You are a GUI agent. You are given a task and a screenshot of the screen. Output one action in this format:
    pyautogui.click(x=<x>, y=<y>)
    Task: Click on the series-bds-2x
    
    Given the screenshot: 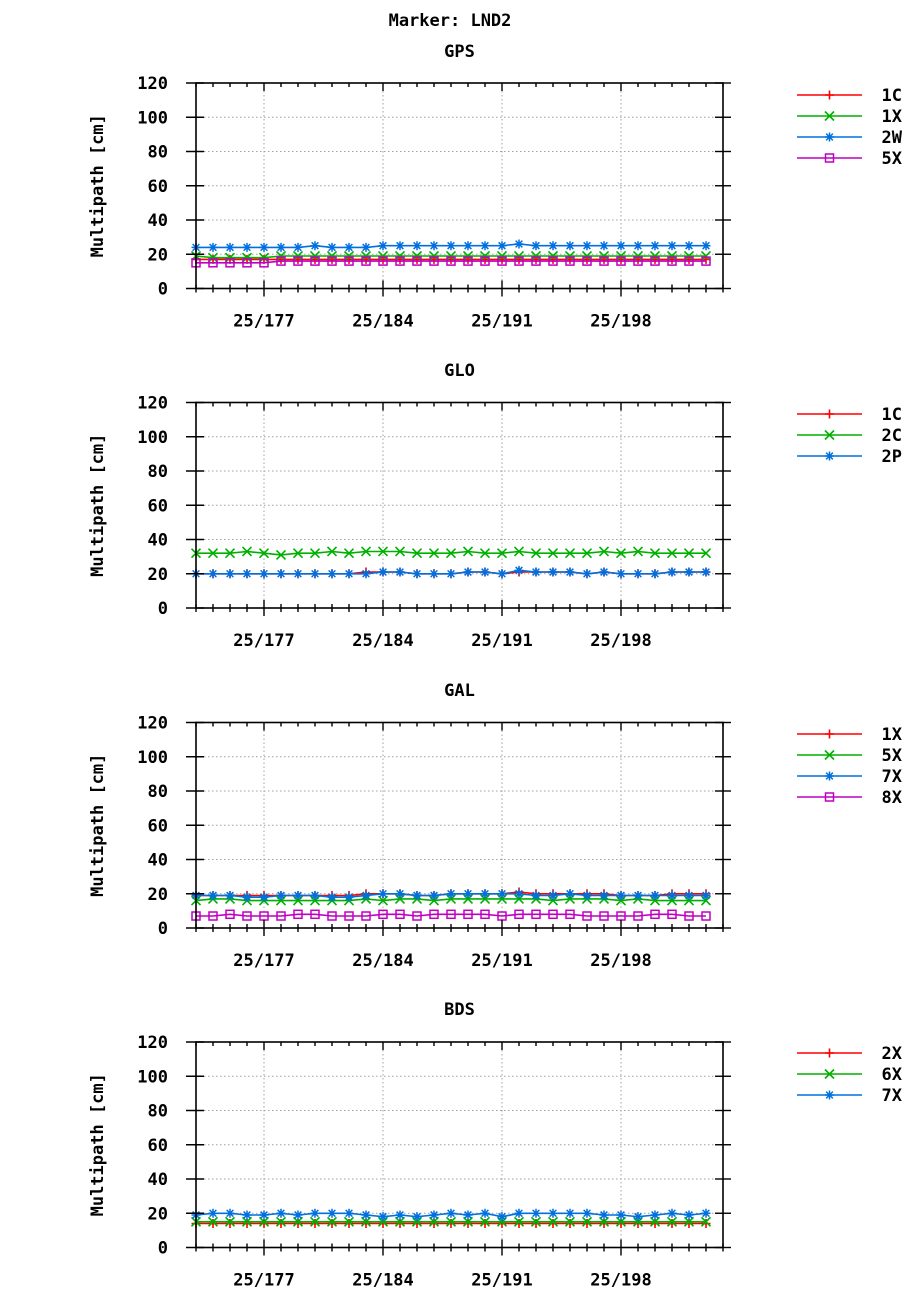 What is the action you would take?
    pyautogui.click(x=451, y=1224)
    